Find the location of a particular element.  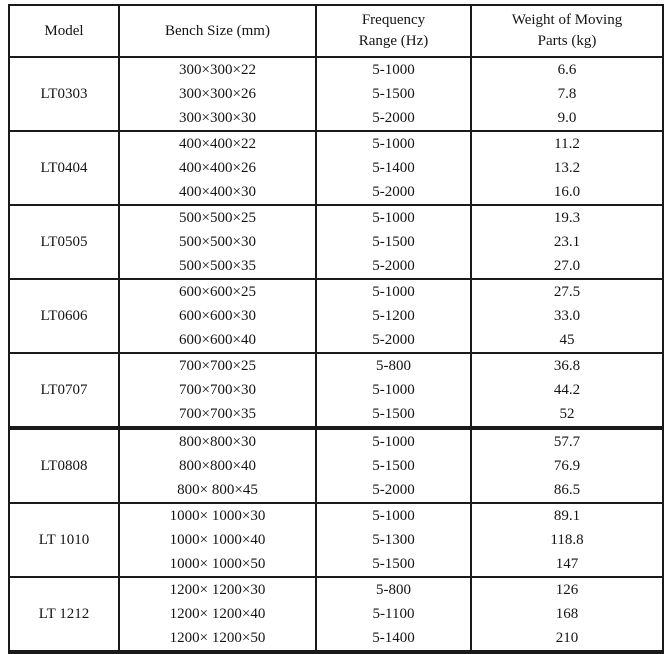

weight-cell: 52 is located at coordinates (567, 415).